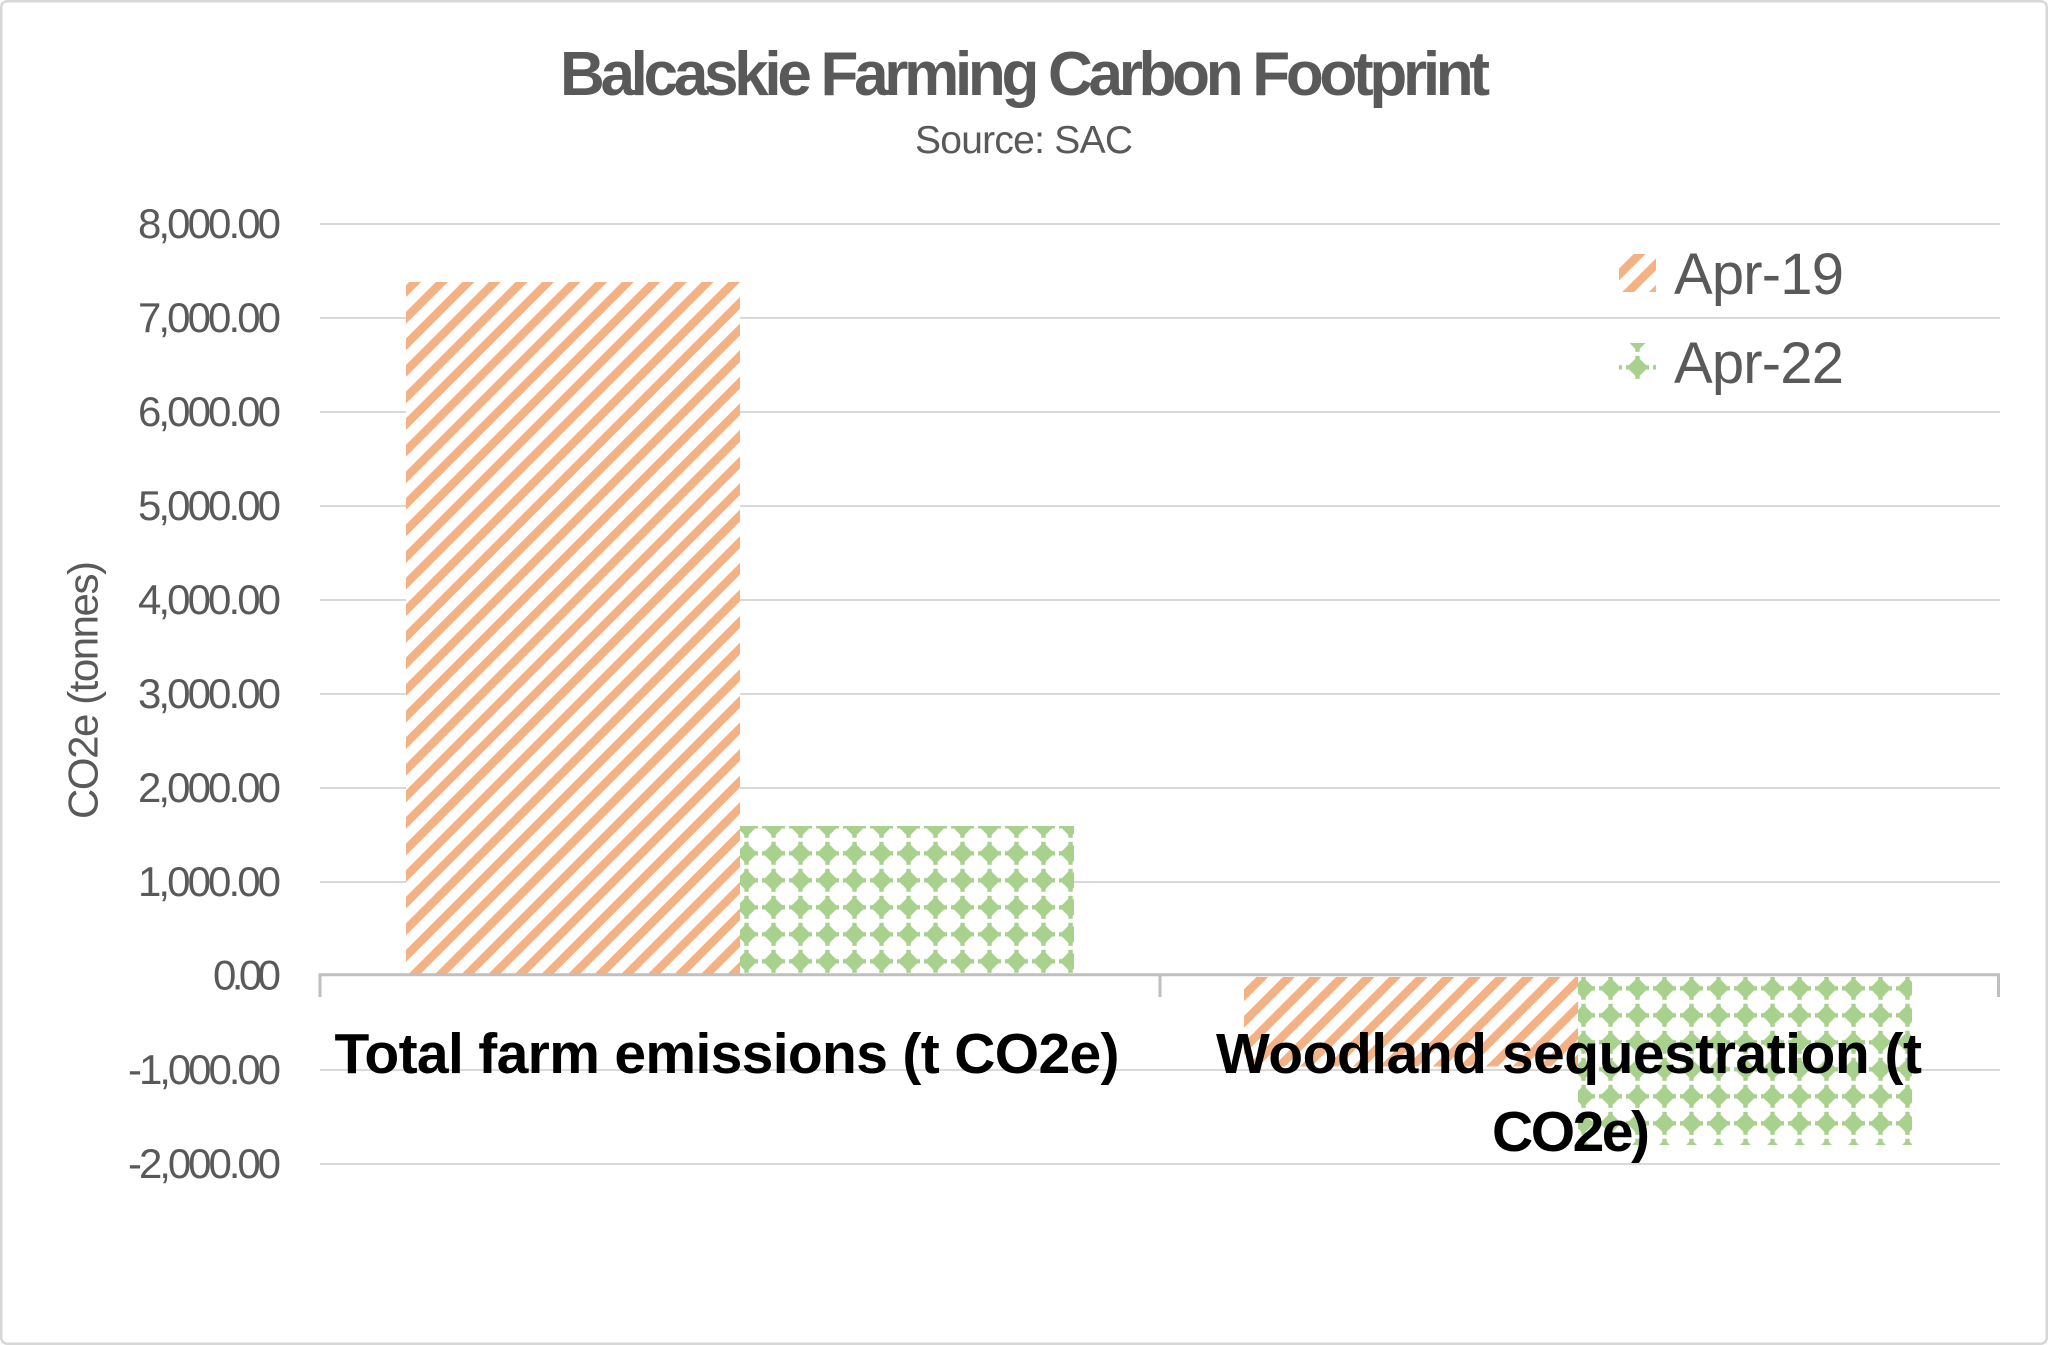  What do you see at coordinates (209, 787) in the screenshot?
I see `svg-text: 2,000.00` at bounding box center [209, 787].